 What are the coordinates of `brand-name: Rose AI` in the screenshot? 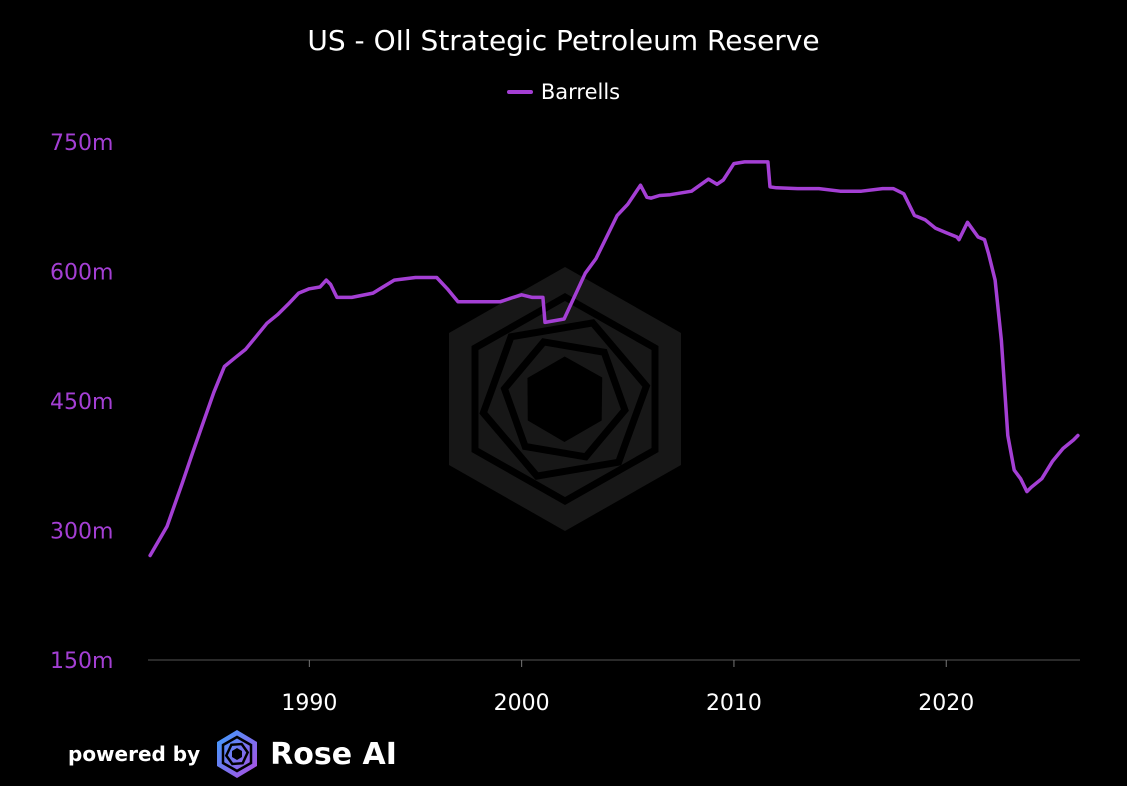 It's located at (333, 754).